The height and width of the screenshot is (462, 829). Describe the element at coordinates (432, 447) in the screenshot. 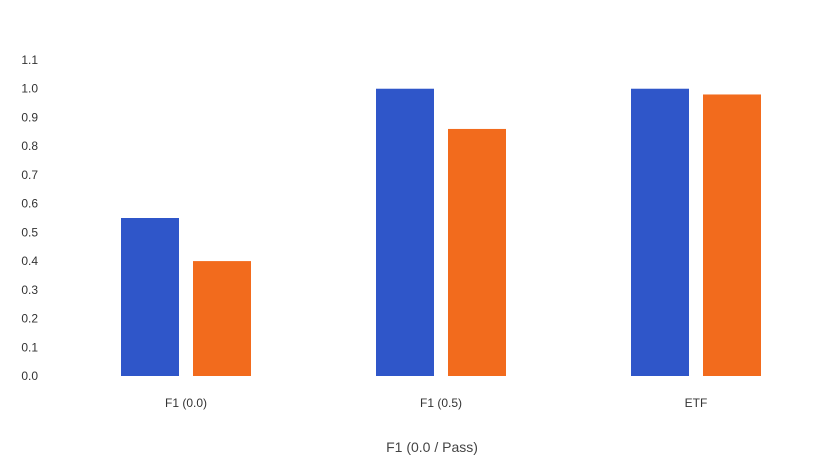

I see `x-axis-title: F1 (0.0 / Pass)` at that location.